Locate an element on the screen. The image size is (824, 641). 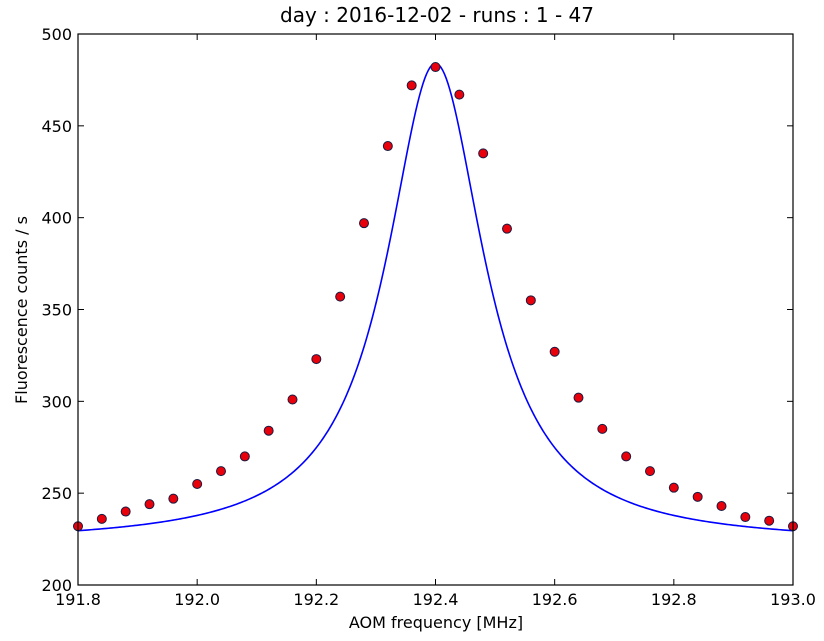
y-tick-label: 300 is located at coordinates (56, 401).